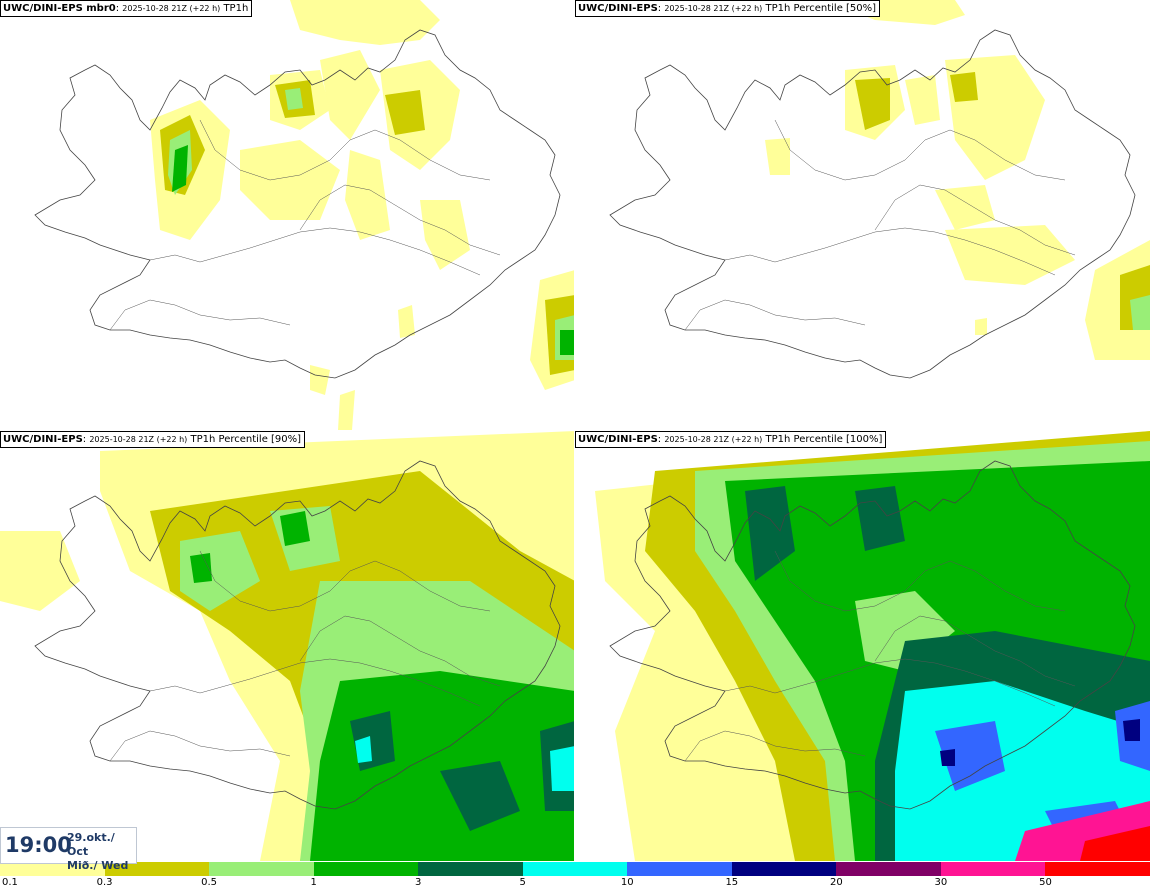  I want to click on valid-time-box: 19:00 29.okt./ Oct Mið./ Wed, so click(68, 849).